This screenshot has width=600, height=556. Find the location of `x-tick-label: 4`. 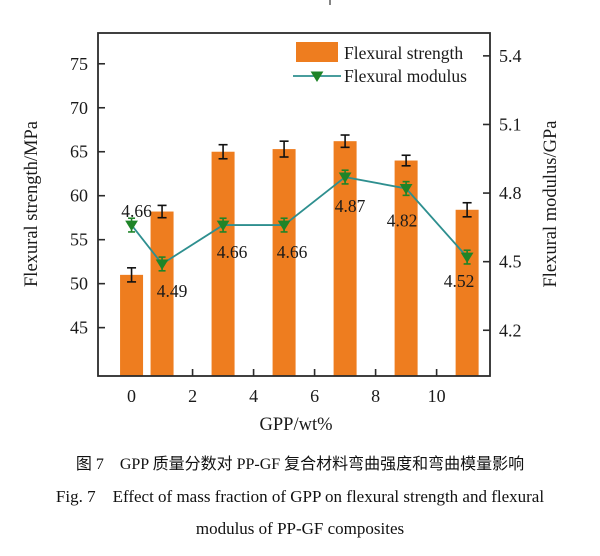

x-tick-label: 4 is located at coordinates (253, 396).